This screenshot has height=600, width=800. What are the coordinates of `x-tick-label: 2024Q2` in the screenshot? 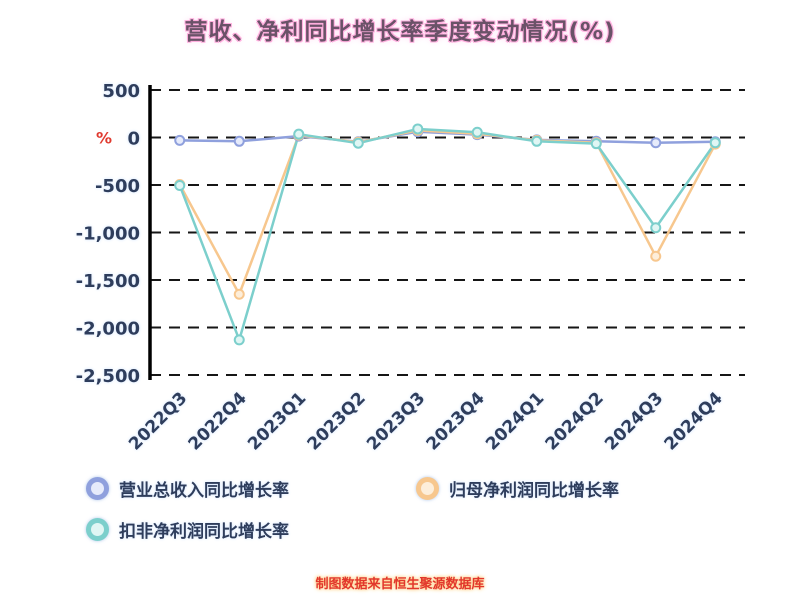 It's located at (575, 421).